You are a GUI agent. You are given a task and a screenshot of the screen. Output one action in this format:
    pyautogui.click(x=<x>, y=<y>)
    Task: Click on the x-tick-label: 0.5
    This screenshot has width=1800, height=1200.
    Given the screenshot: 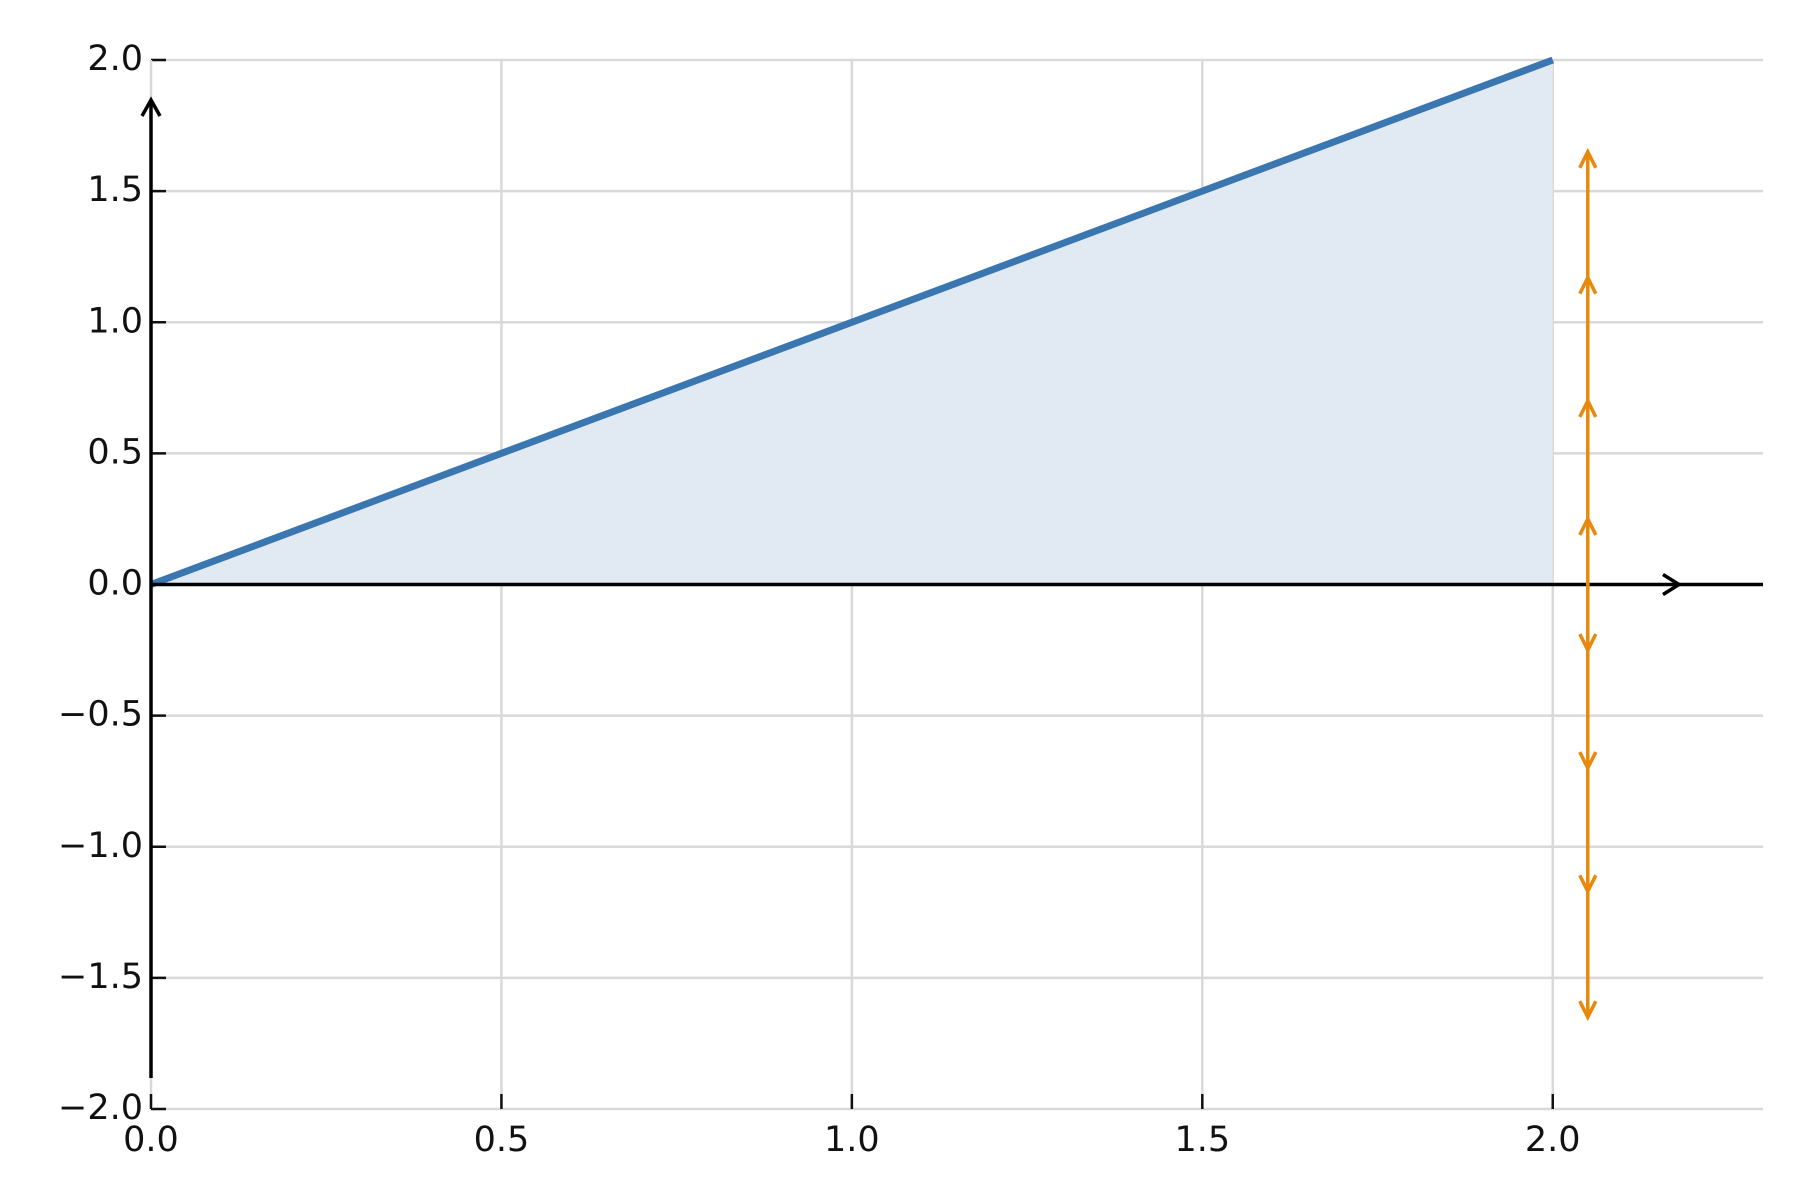 What is the action you would take?
    pyautogui.click(x=502, y=1140)
    